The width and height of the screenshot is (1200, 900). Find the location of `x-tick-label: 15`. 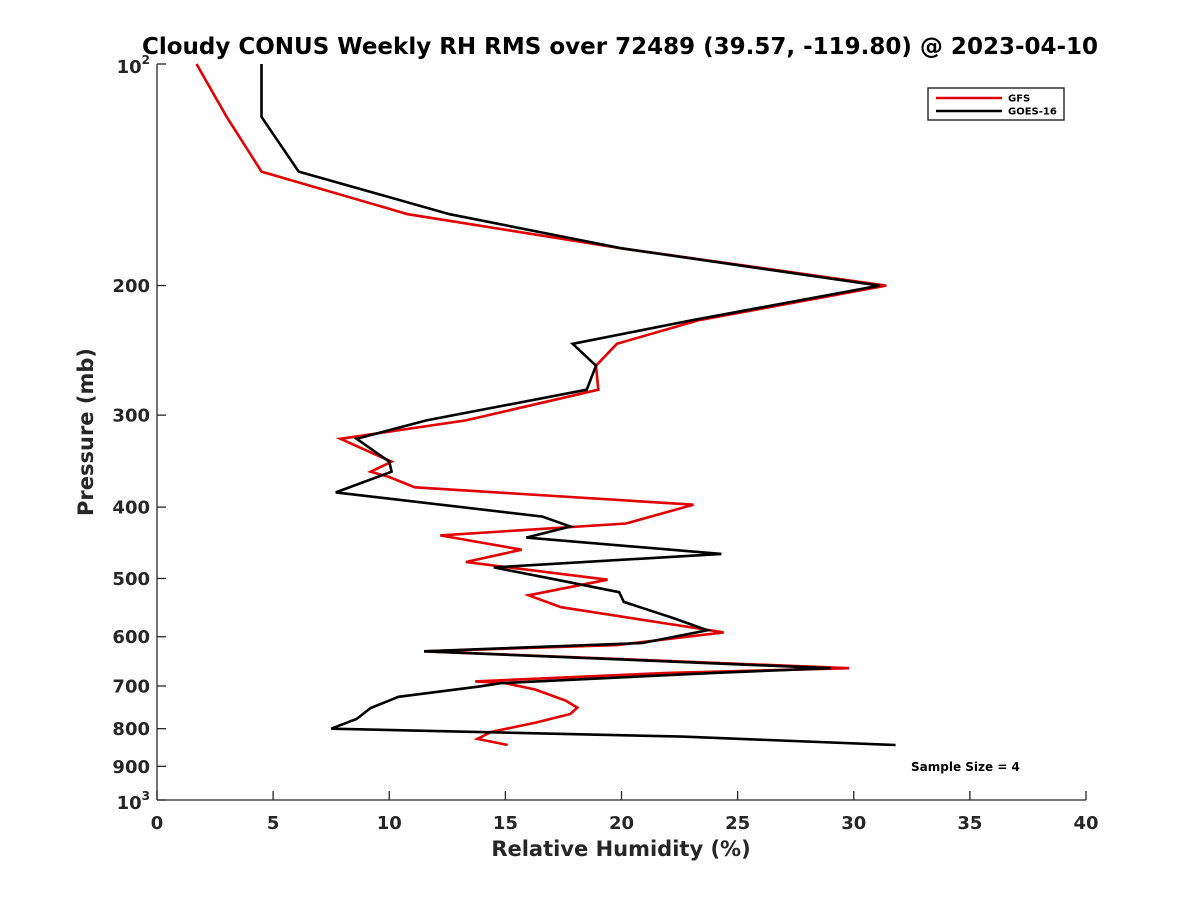

x-tick-label: 15 is located at coordinates (505, 823).